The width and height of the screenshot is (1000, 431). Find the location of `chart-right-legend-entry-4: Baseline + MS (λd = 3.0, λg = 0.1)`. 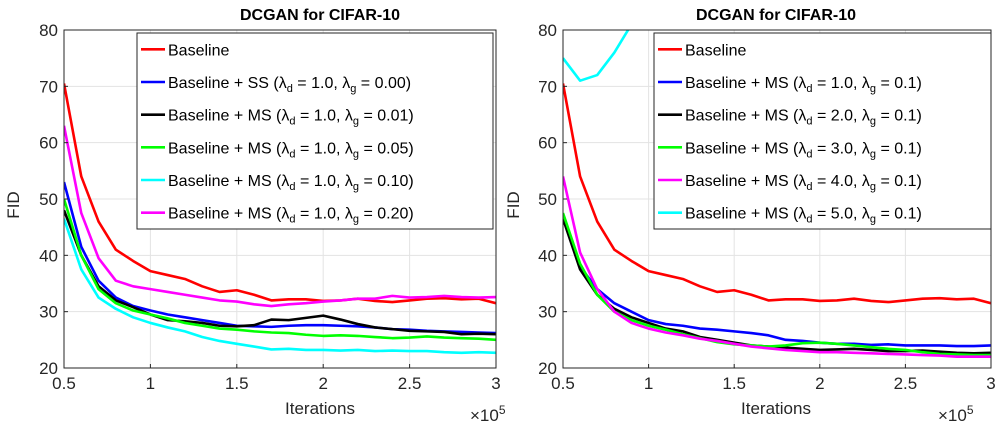

chart-right-legend-entry-4: Baseline + MS (λd = 3.0, λg = 0.1) is located at coordinates (803, 150).